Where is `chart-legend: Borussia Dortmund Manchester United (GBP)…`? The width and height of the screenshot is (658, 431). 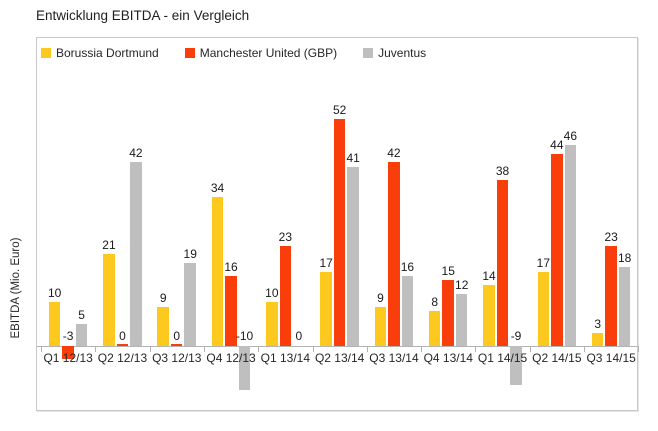
chart-legend: Borussia Dortmund Manchester United (GBP)… is located at coordinates (233, 53).